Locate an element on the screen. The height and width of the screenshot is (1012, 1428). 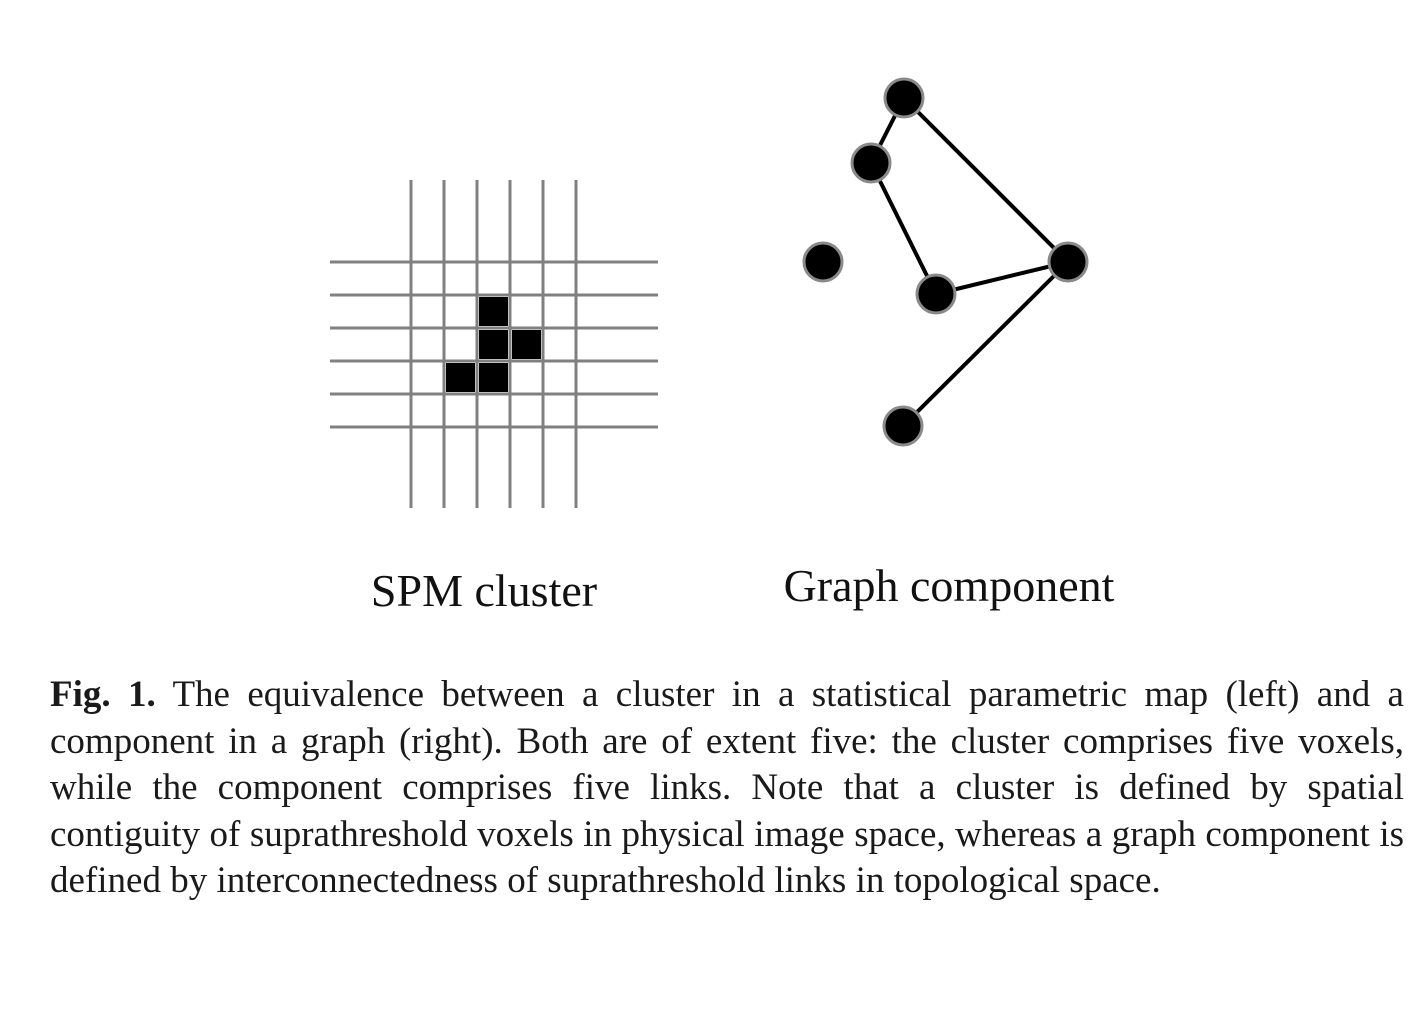
graph-component-panel: Graph component is located at coordinates (949, 344).